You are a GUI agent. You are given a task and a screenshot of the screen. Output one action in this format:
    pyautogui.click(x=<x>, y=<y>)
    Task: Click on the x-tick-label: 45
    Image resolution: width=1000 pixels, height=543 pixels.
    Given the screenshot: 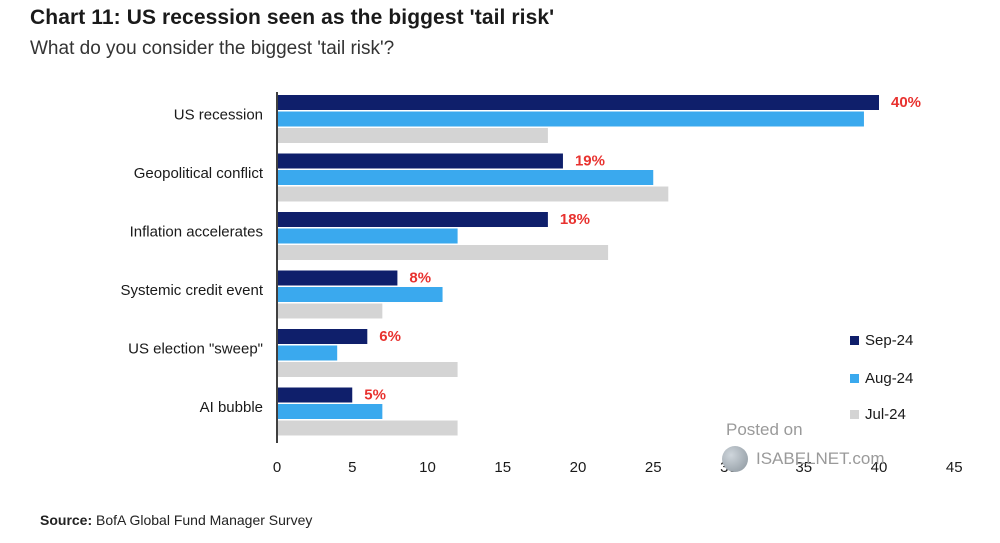 What is the action you would take?
    pyautogui.click(x=954, y=467)
    